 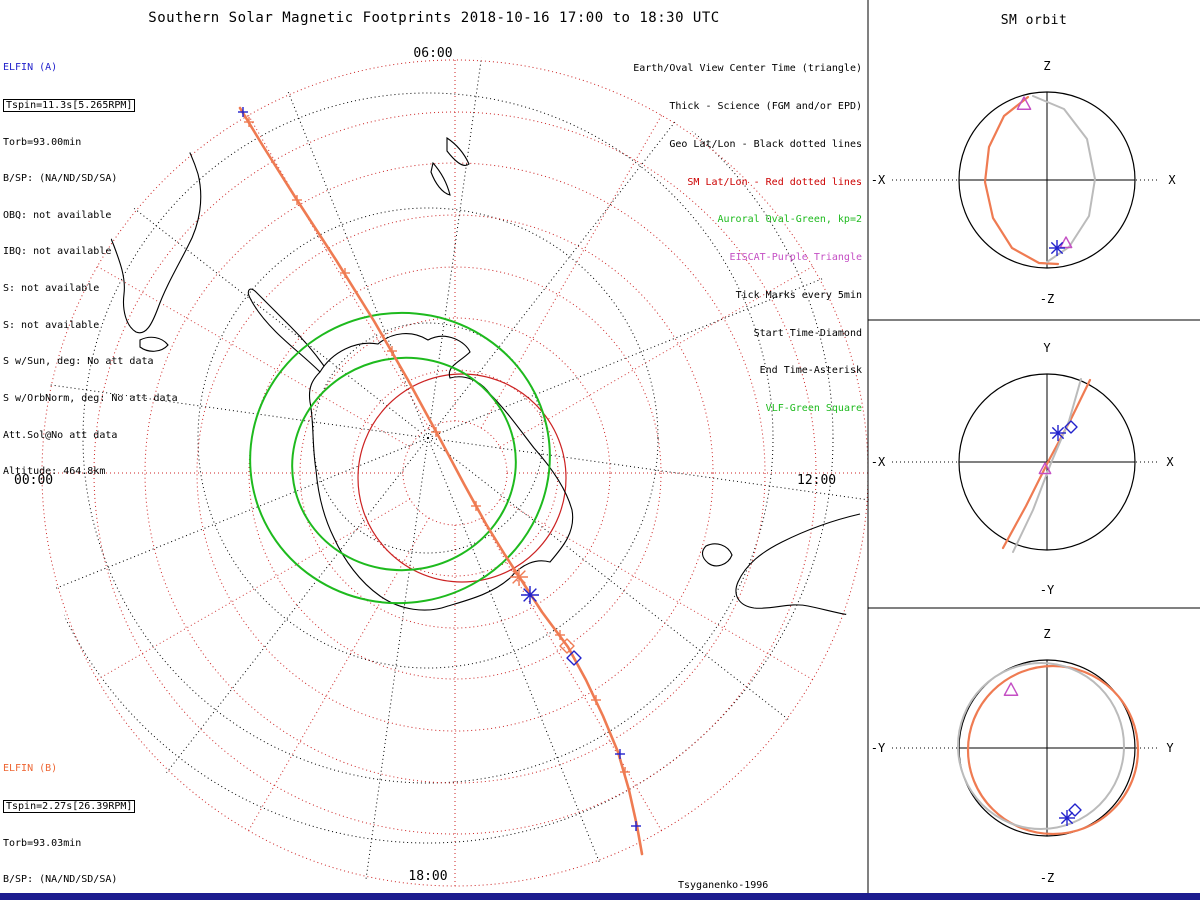 What do you see at coordinates (33, 480) in the screenshot?
I see `axis-label: 00:00` at bounding box center [33, 480].